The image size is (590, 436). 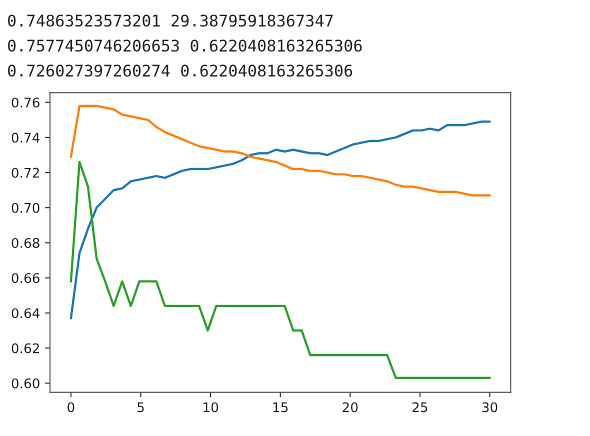 What do you see at coordinates (185, 46) in the screenshot?
I see `text: 0.7577450746206653 0.6220408163265306` at bounding box center [185, 46].